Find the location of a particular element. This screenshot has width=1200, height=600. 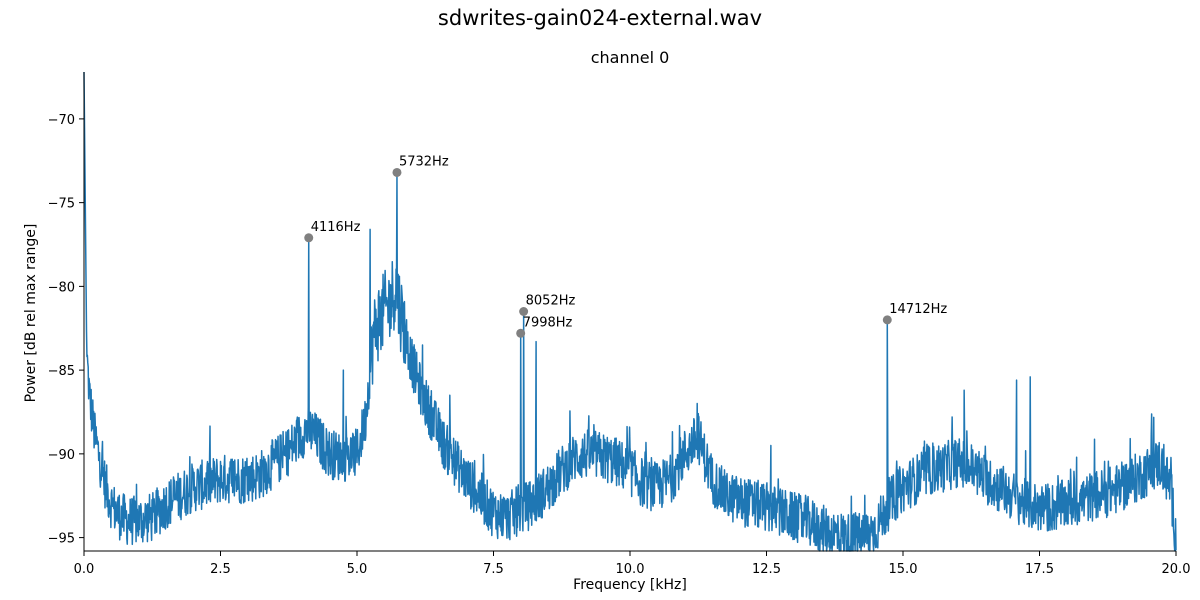

x-tick-label: 12.5 is located at coordinates (766, 569).